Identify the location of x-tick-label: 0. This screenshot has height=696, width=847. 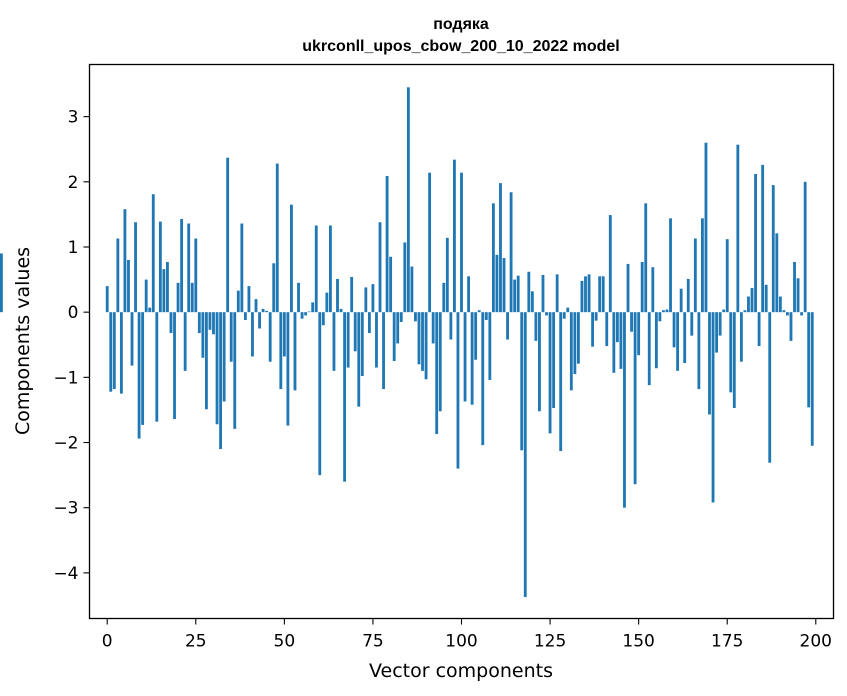
(107, 642).